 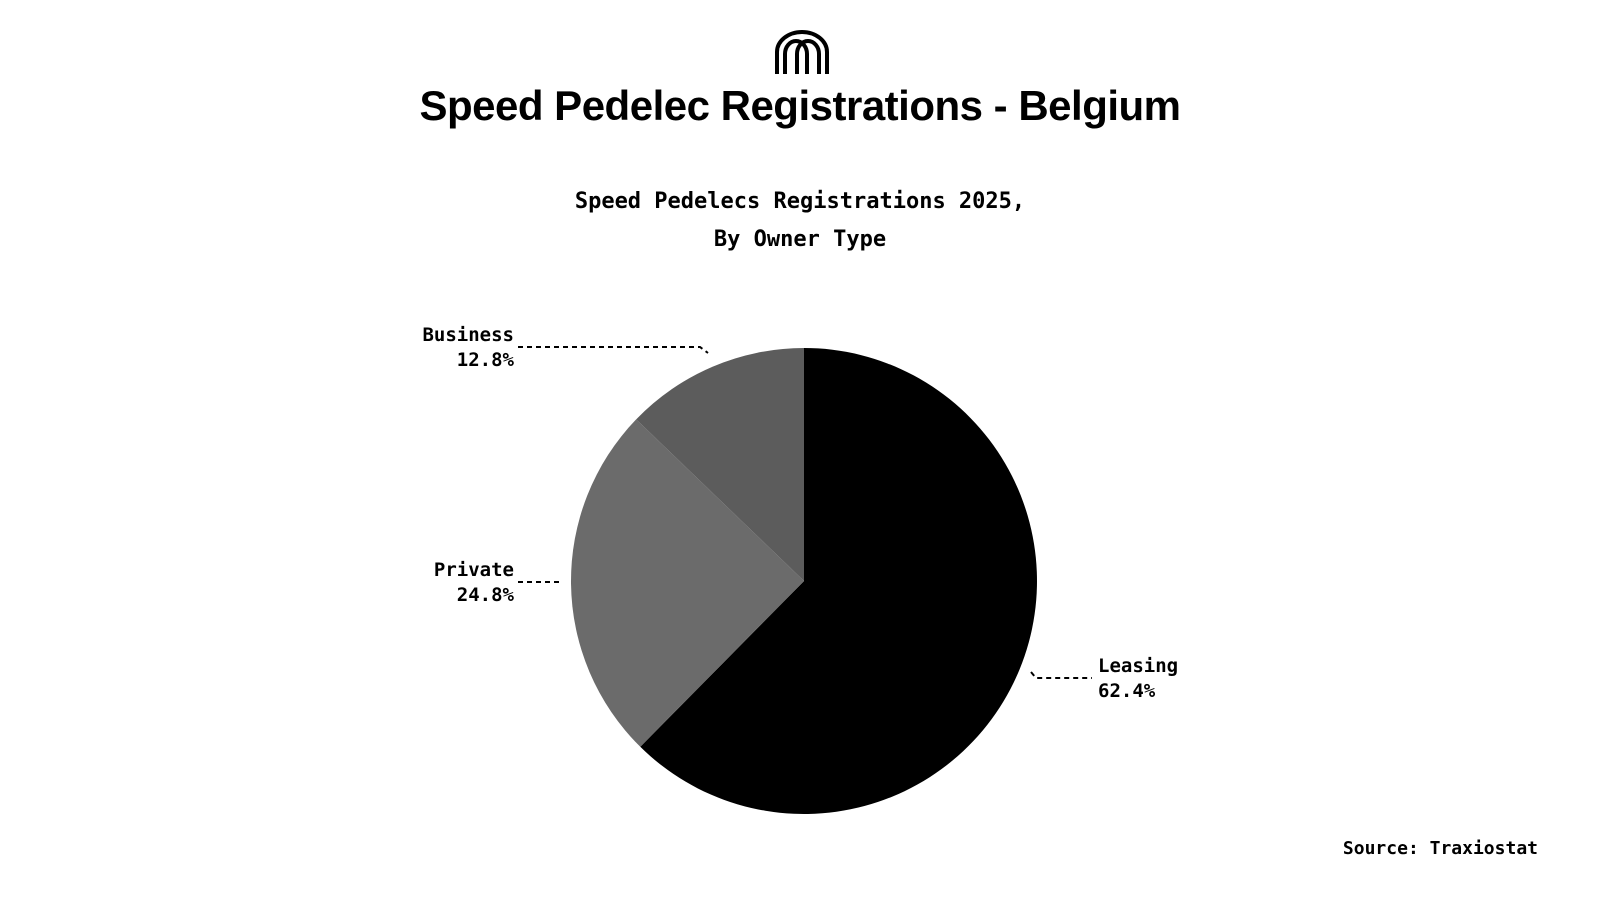 I want to click on leader-line-leasing, so click(x=1061, y=675).